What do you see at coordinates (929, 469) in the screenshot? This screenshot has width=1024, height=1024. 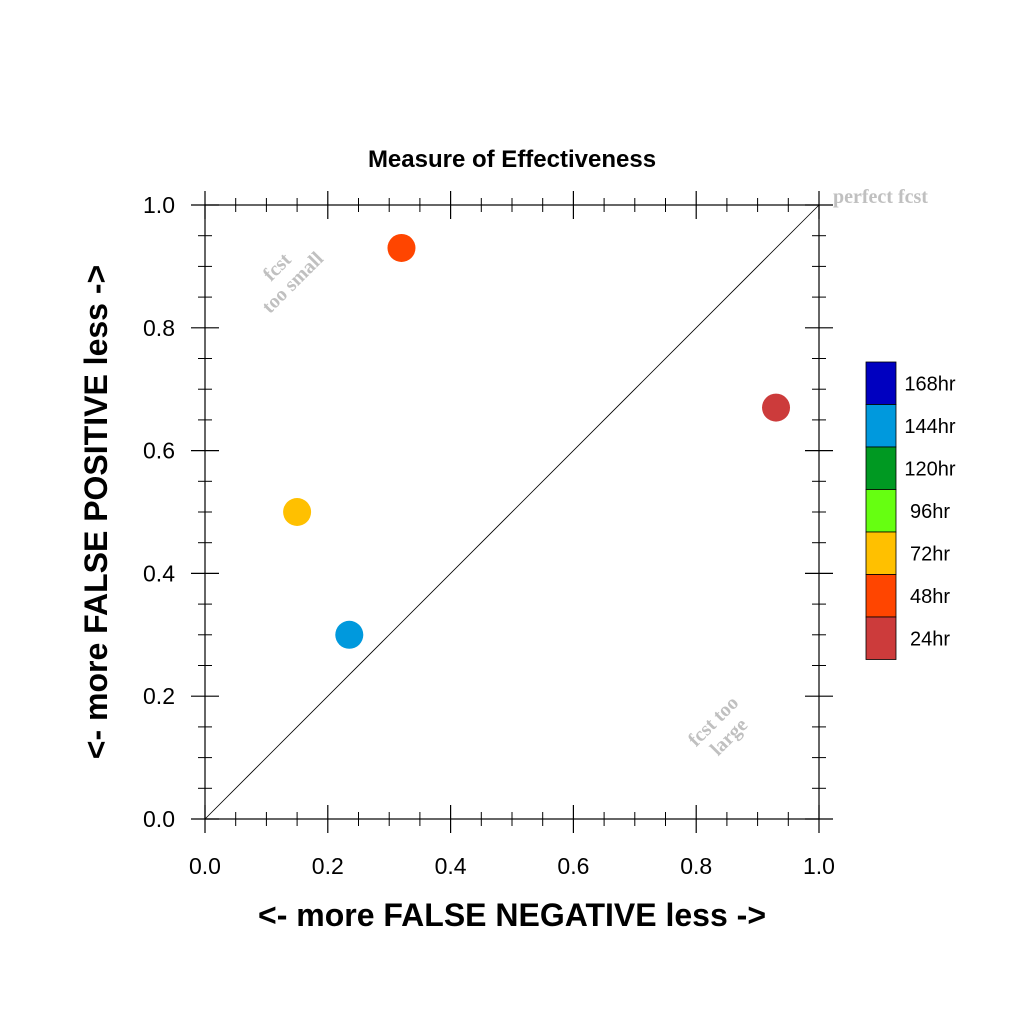 I see `legend-label-120hr: 120hr` at bounding box center [929, 469].